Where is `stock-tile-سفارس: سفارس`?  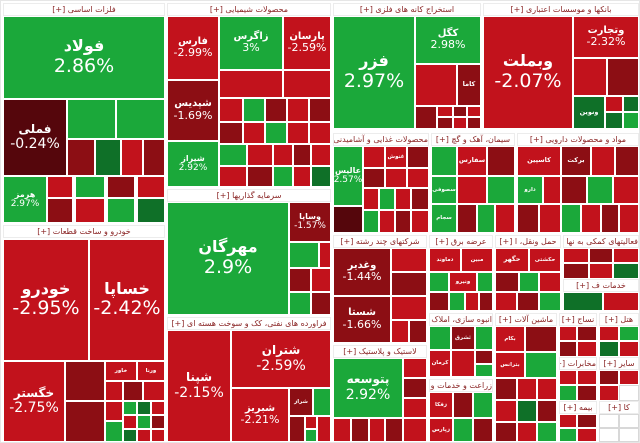
stock-tile-سفارس: سفارس is located at coordinates (472, 161).